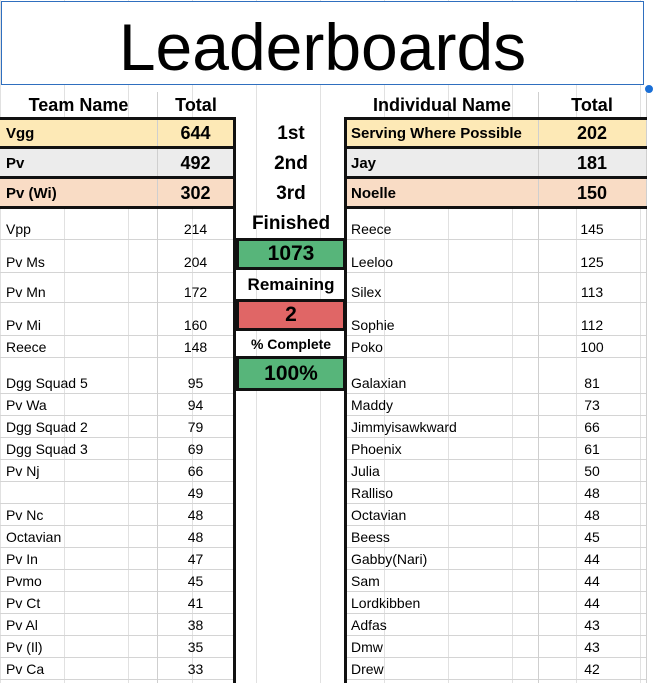  What do you see at coordinates (366, 292) in the screenshot?
I see `individual-name-cell: Silex` at bounding box center [366, 292].